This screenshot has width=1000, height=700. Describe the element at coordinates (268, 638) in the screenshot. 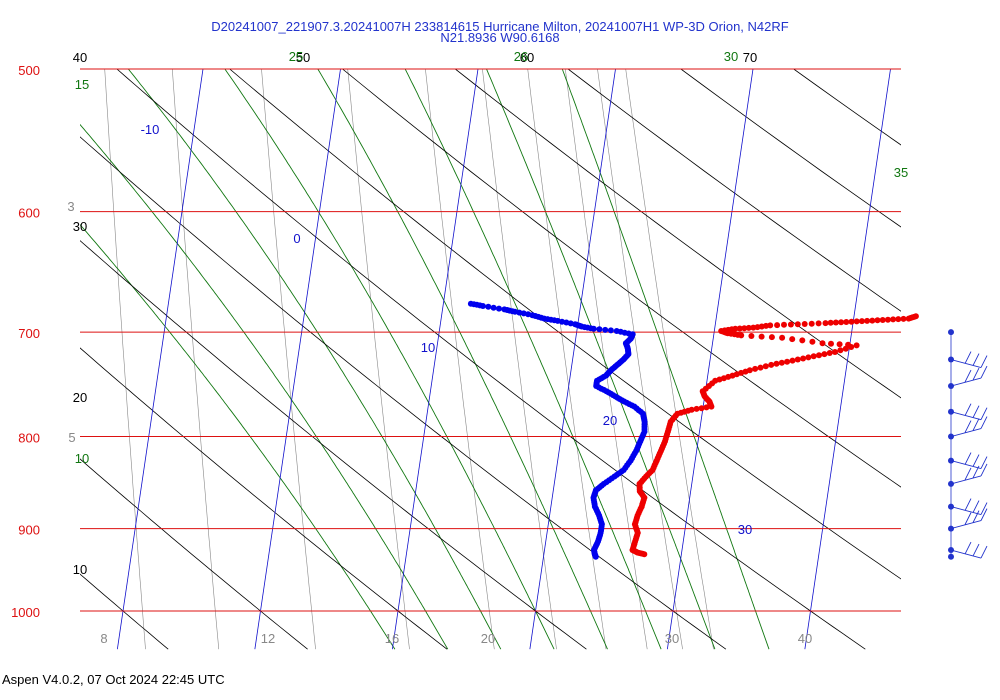

I see `temperature-tick-label: 12` at that location.